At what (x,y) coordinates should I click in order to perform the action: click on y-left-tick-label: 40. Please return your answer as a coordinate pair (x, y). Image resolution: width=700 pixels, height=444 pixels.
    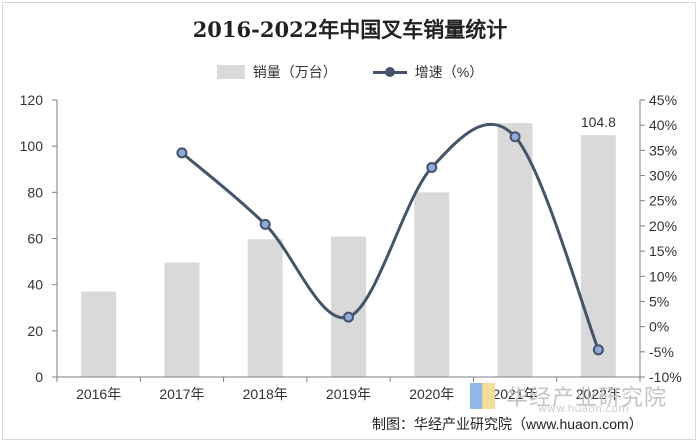
    Looking at the image, I should click on (35, 285).